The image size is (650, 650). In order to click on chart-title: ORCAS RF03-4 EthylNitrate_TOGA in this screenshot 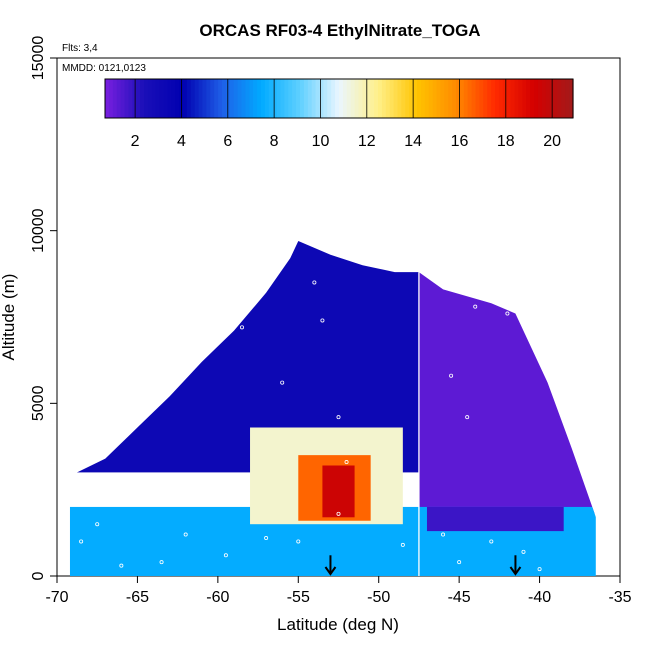, I will do `click(339, 30)`.